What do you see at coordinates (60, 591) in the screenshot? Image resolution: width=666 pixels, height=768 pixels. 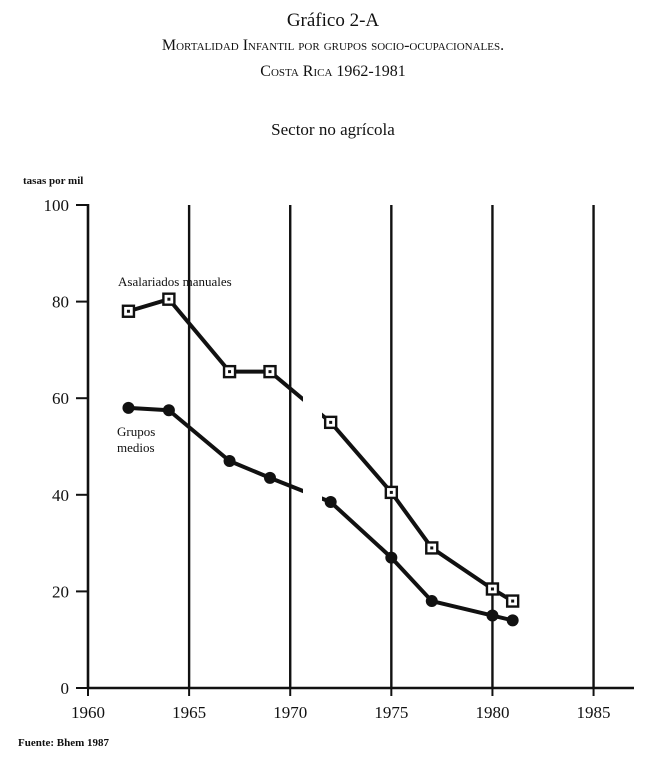 I see `y-tick-label-20: 20` at bounding box center [60, 591].